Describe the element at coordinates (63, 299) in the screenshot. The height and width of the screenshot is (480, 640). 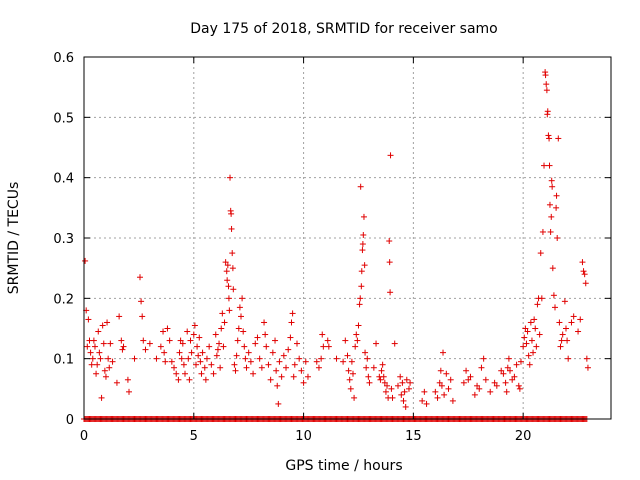
I see `y-tick-label: 0.2` at that location.